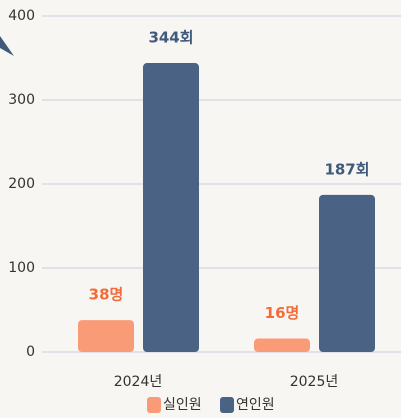  What do you see at coordinates (30, 352) in the screenshot?
I see `y-tick-label: 0` at bounding box center [30, 352].